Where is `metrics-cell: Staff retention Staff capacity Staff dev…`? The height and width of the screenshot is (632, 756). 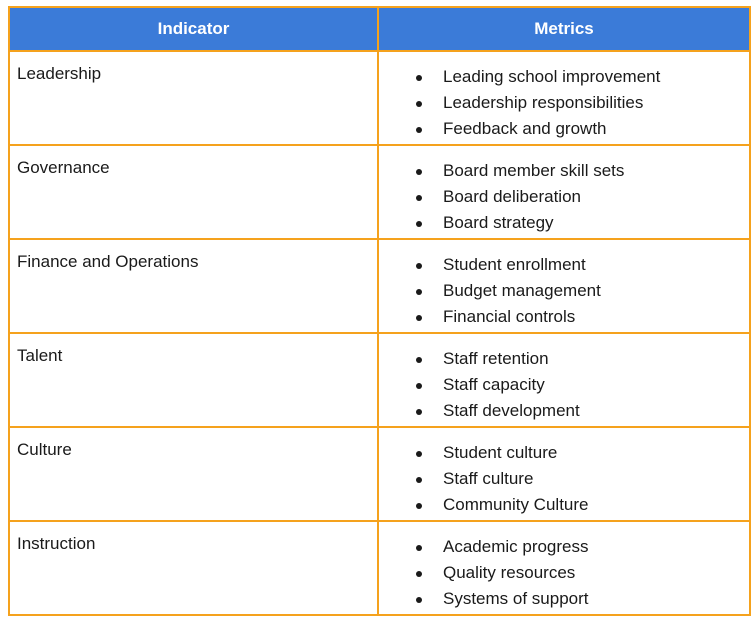 metrics-cell: Staff retention Staff capacity Staff dev… is located at coordinates (564, 380).